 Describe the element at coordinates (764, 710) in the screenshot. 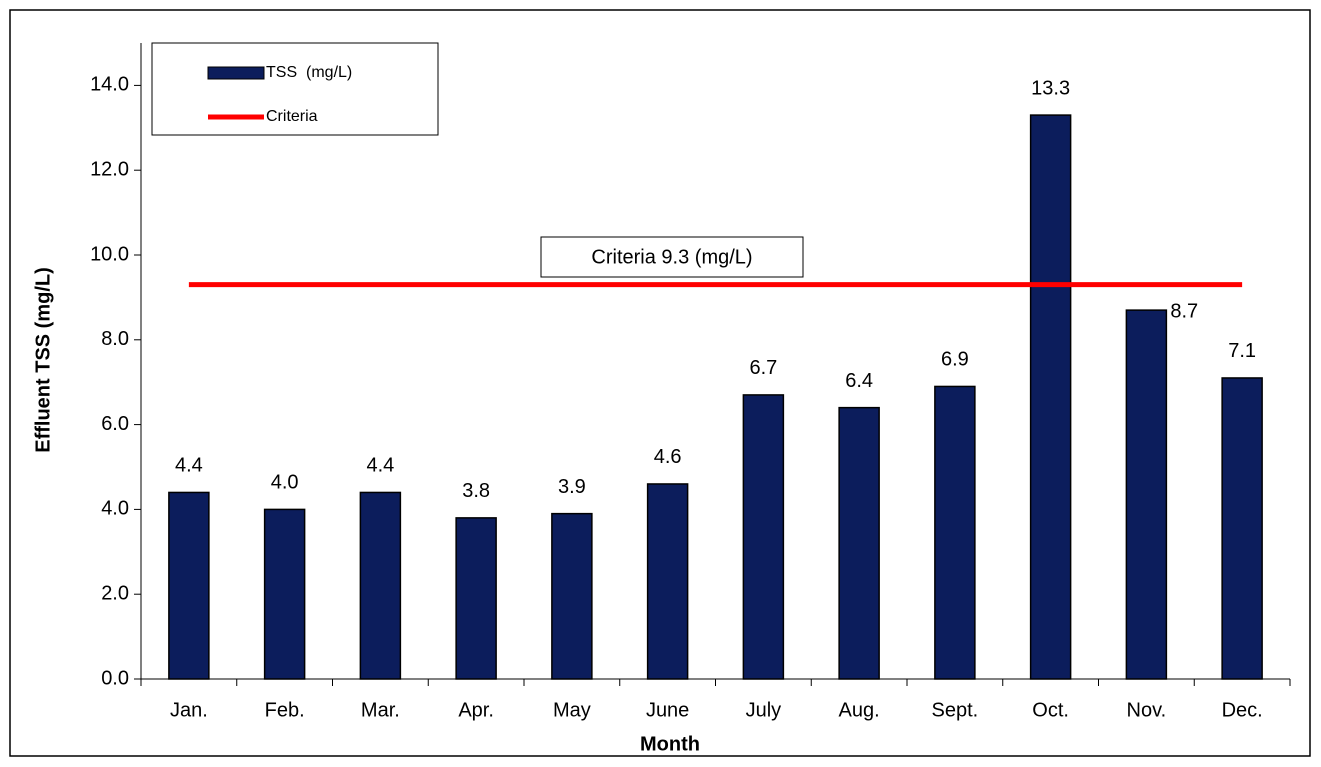

I see `x-tick-label: July` at that location.